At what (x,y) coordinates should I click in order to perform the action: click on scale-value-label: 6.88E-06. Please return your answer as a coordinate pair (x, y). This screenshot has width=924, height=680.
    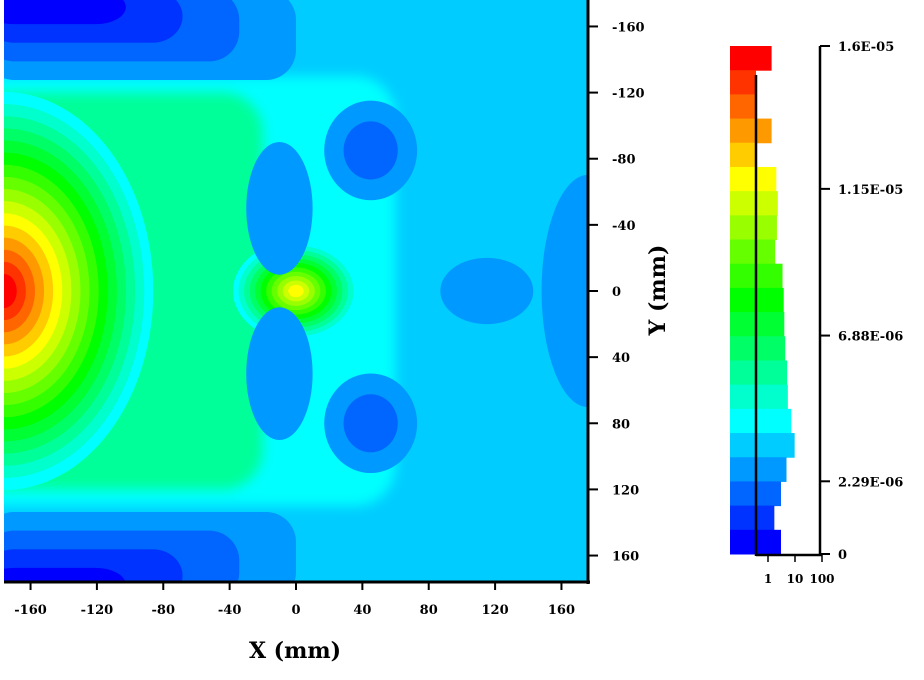
    Looking at the image, I should click on (870, 337).